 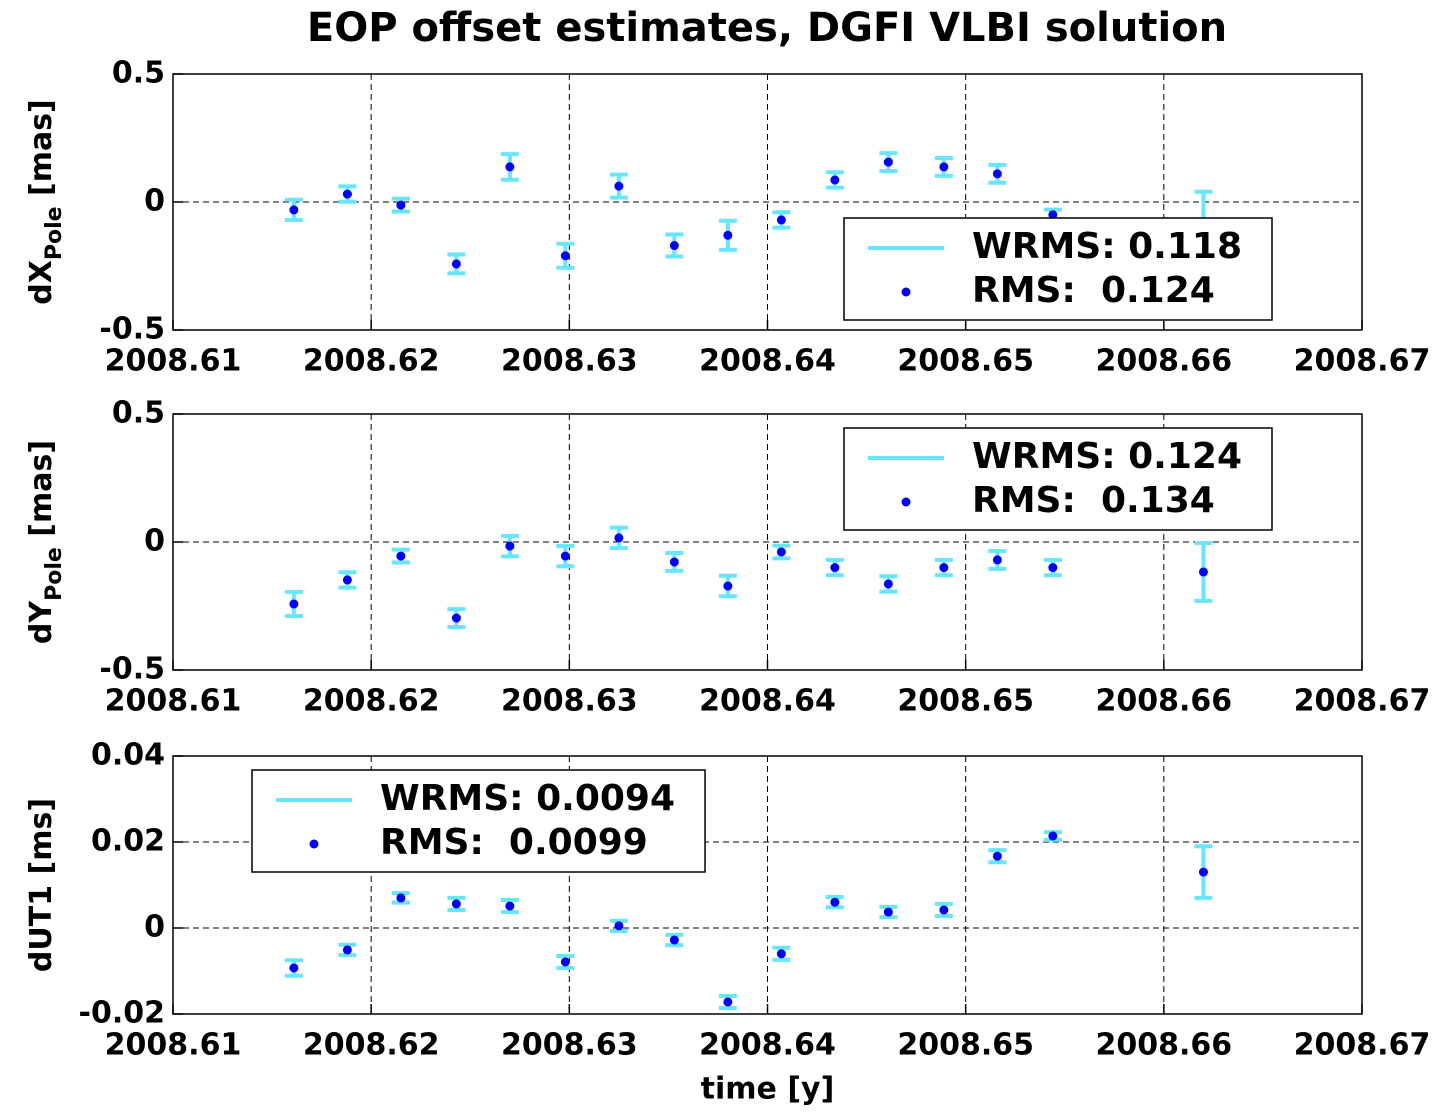 I want to click on y-axis-label: dYPole [mas], so click(x=45, y=542).